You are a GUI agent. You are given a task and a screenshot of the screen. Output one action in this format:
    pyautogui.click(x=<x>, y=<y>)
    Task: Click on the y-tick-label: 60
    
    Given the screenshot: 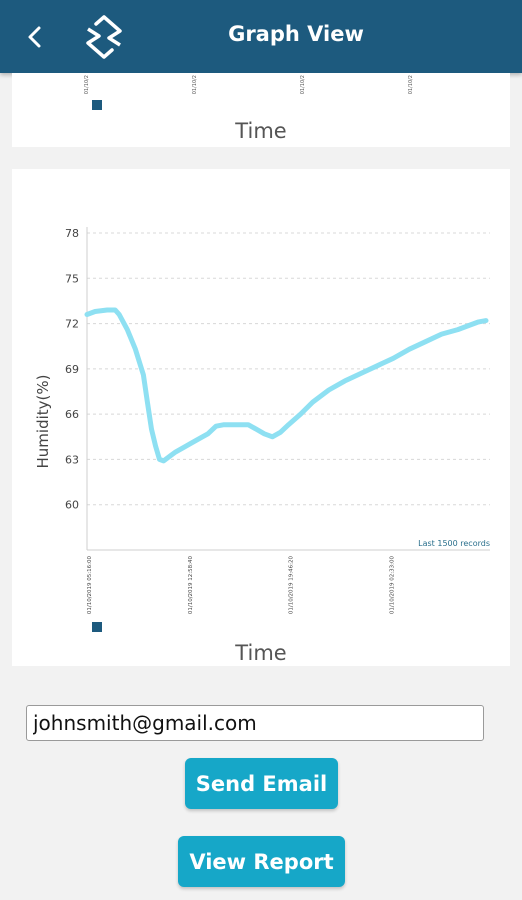 What is the action you would take?
    pyautogui.click(x=72, y=505)
    